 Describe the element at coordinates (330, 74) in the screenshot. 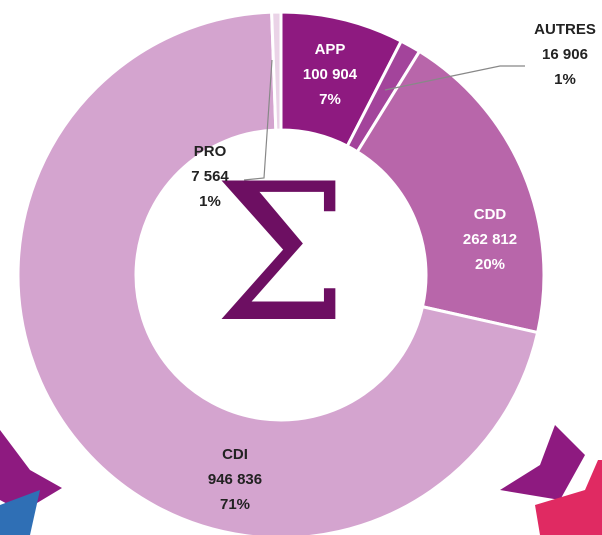

I see `segment-value: 100 904` at that location.